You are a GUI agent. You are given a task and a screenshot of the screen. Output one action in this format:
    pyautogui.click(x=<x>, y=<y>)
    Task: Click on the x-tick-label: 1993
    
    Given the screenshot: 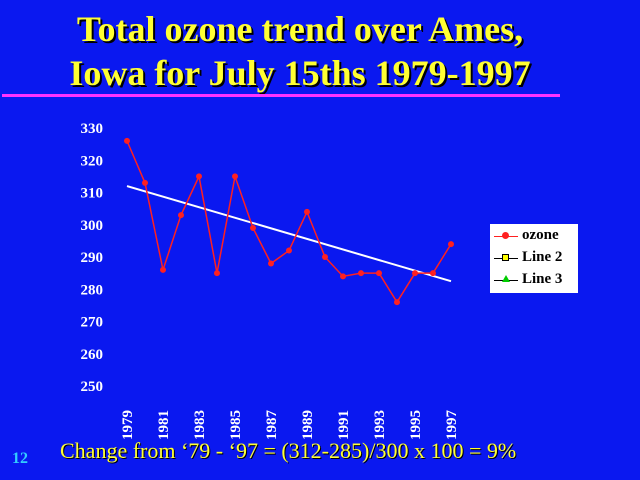 What is the action you would take?
    pyautogui.click(x=380, y=425)
    